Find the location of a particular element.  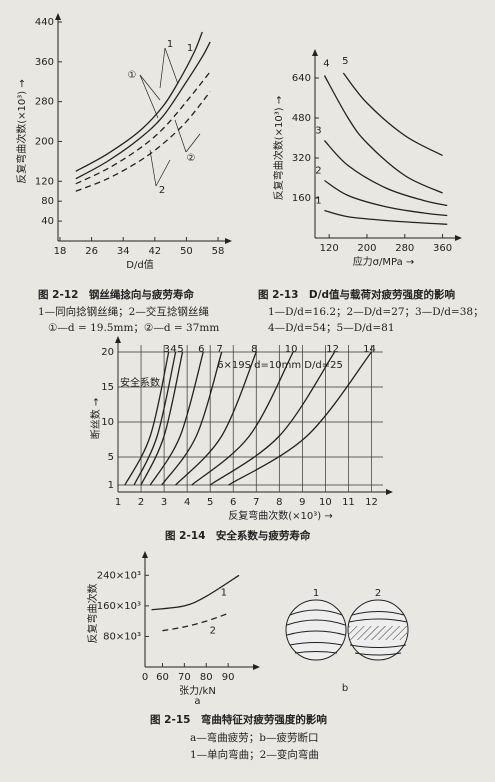

figure-title: 图 2-13 D/d值与载荷对疲劳强度的影响 is located at coordinates (356, 295).